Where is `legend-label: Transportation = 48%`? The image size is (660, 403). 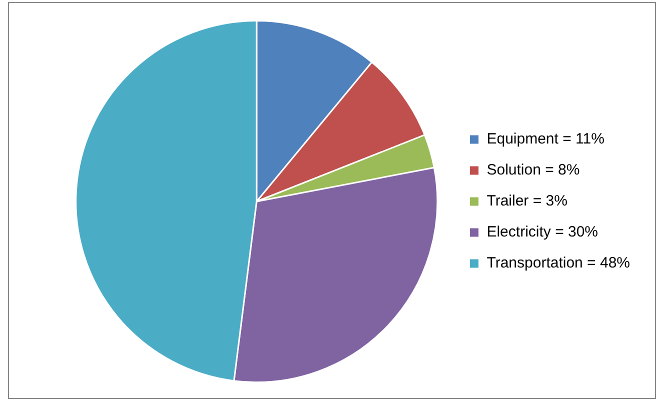 legend-label: Transportation = 48% is located at coordinates (558, 263).